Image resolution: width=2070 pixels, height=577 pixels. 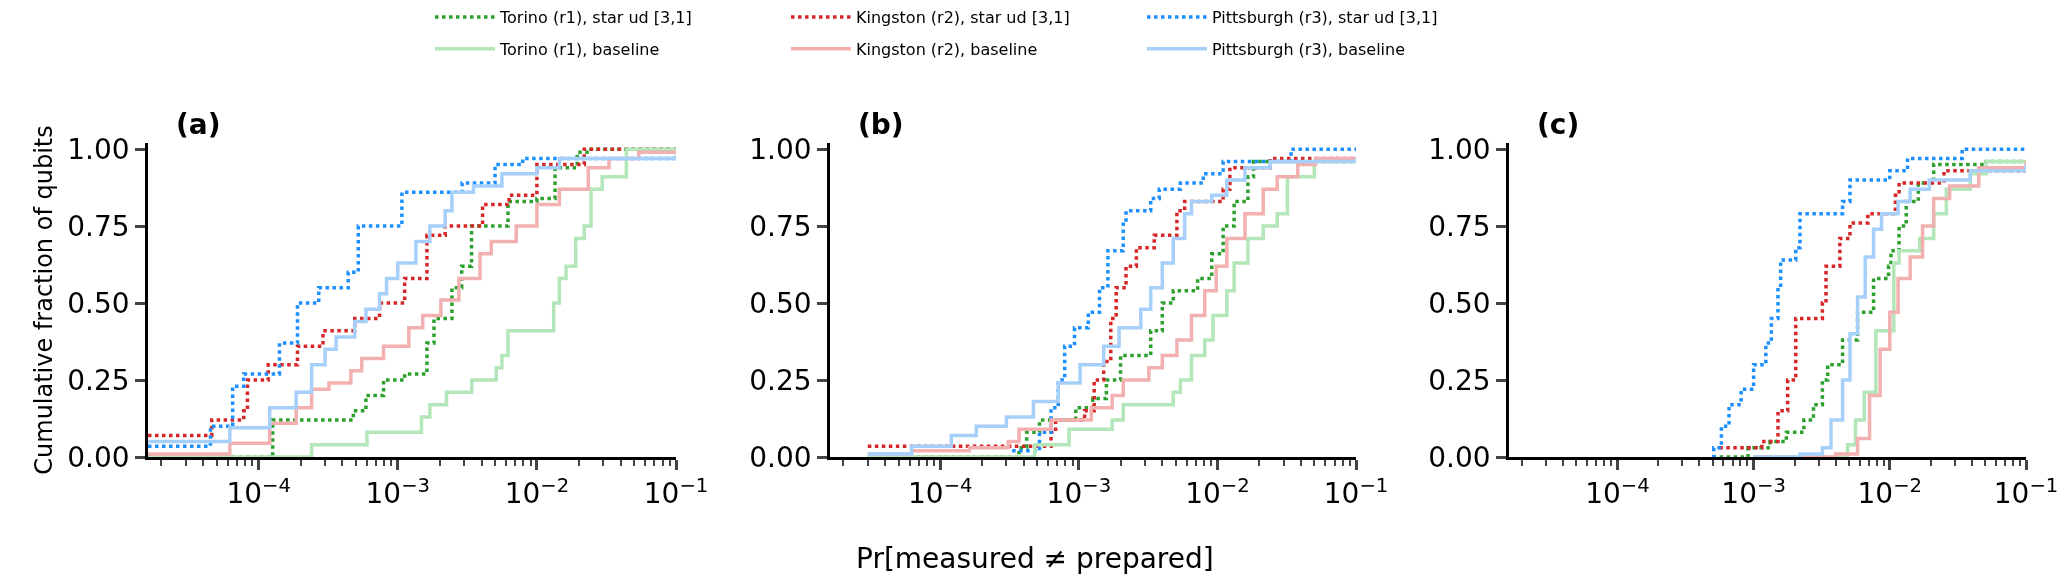 What do you see at coordinates (579, 49) in the screenshot?
I see `legend-label: Torino (r1), baseline` at bounding box center [579, 49].